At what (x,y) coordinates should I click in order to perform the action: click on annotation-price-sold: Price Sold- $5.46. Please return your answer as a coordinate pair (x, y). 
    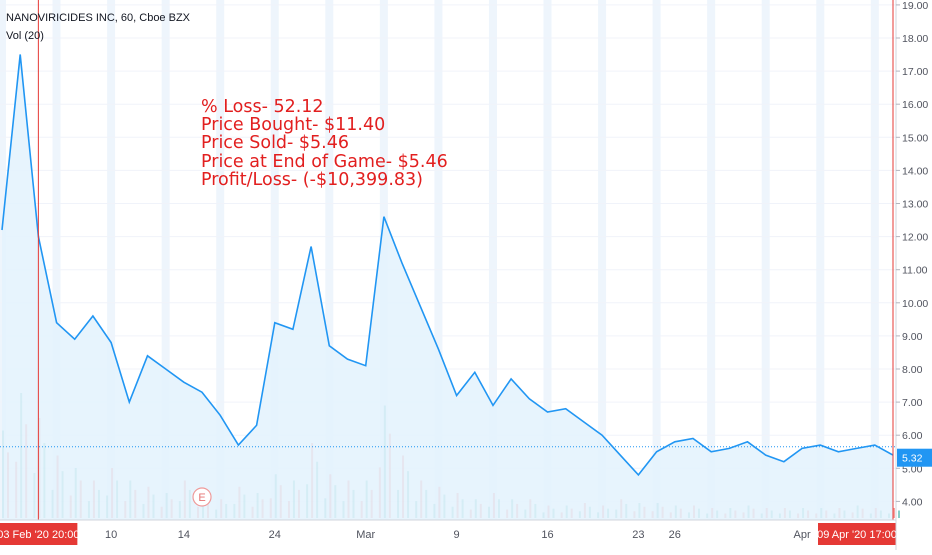
    Looking at the image, I should click on (275, 143).